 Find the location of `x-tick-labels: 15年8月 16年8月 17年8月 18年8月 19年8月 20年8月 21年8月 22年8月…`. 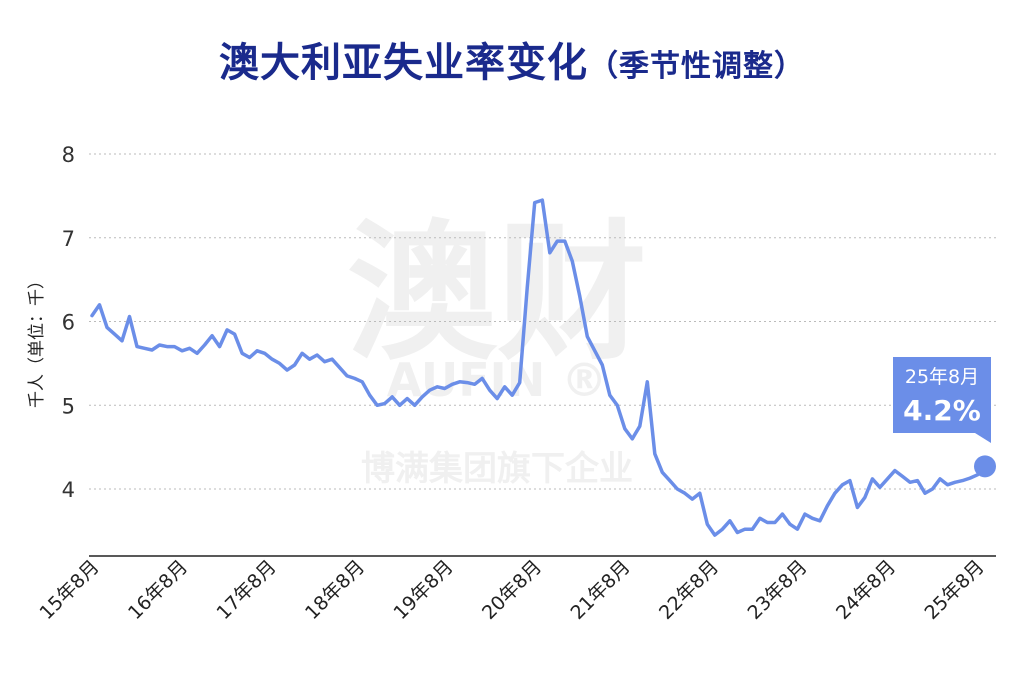

x-tick-labels: 15年8月 16年8月 17年8月 18年8月 19年8月 20年8月 21年8月 22年8月… is located at coordinates (511, 590).